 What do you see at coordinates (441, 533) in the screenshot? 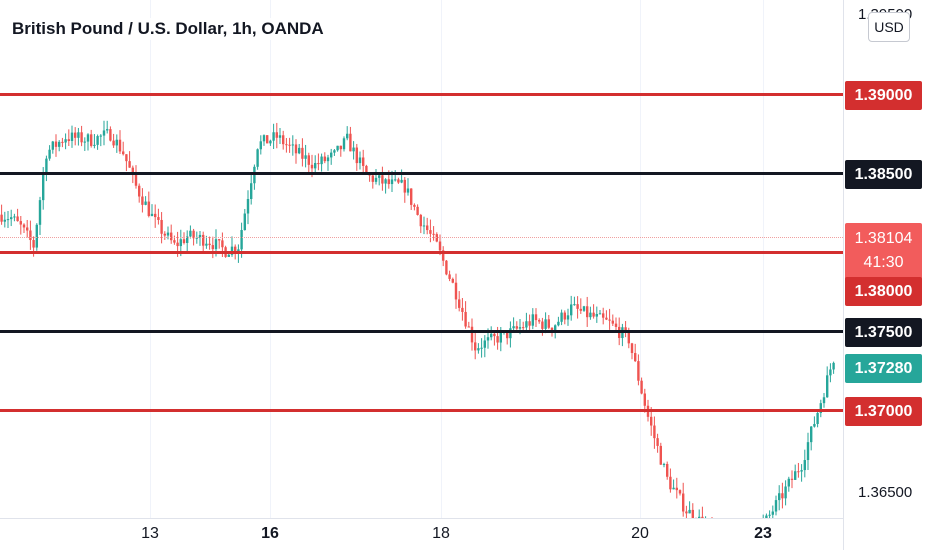
I see `time-label-18: 18` at bounding box center [441, 533].